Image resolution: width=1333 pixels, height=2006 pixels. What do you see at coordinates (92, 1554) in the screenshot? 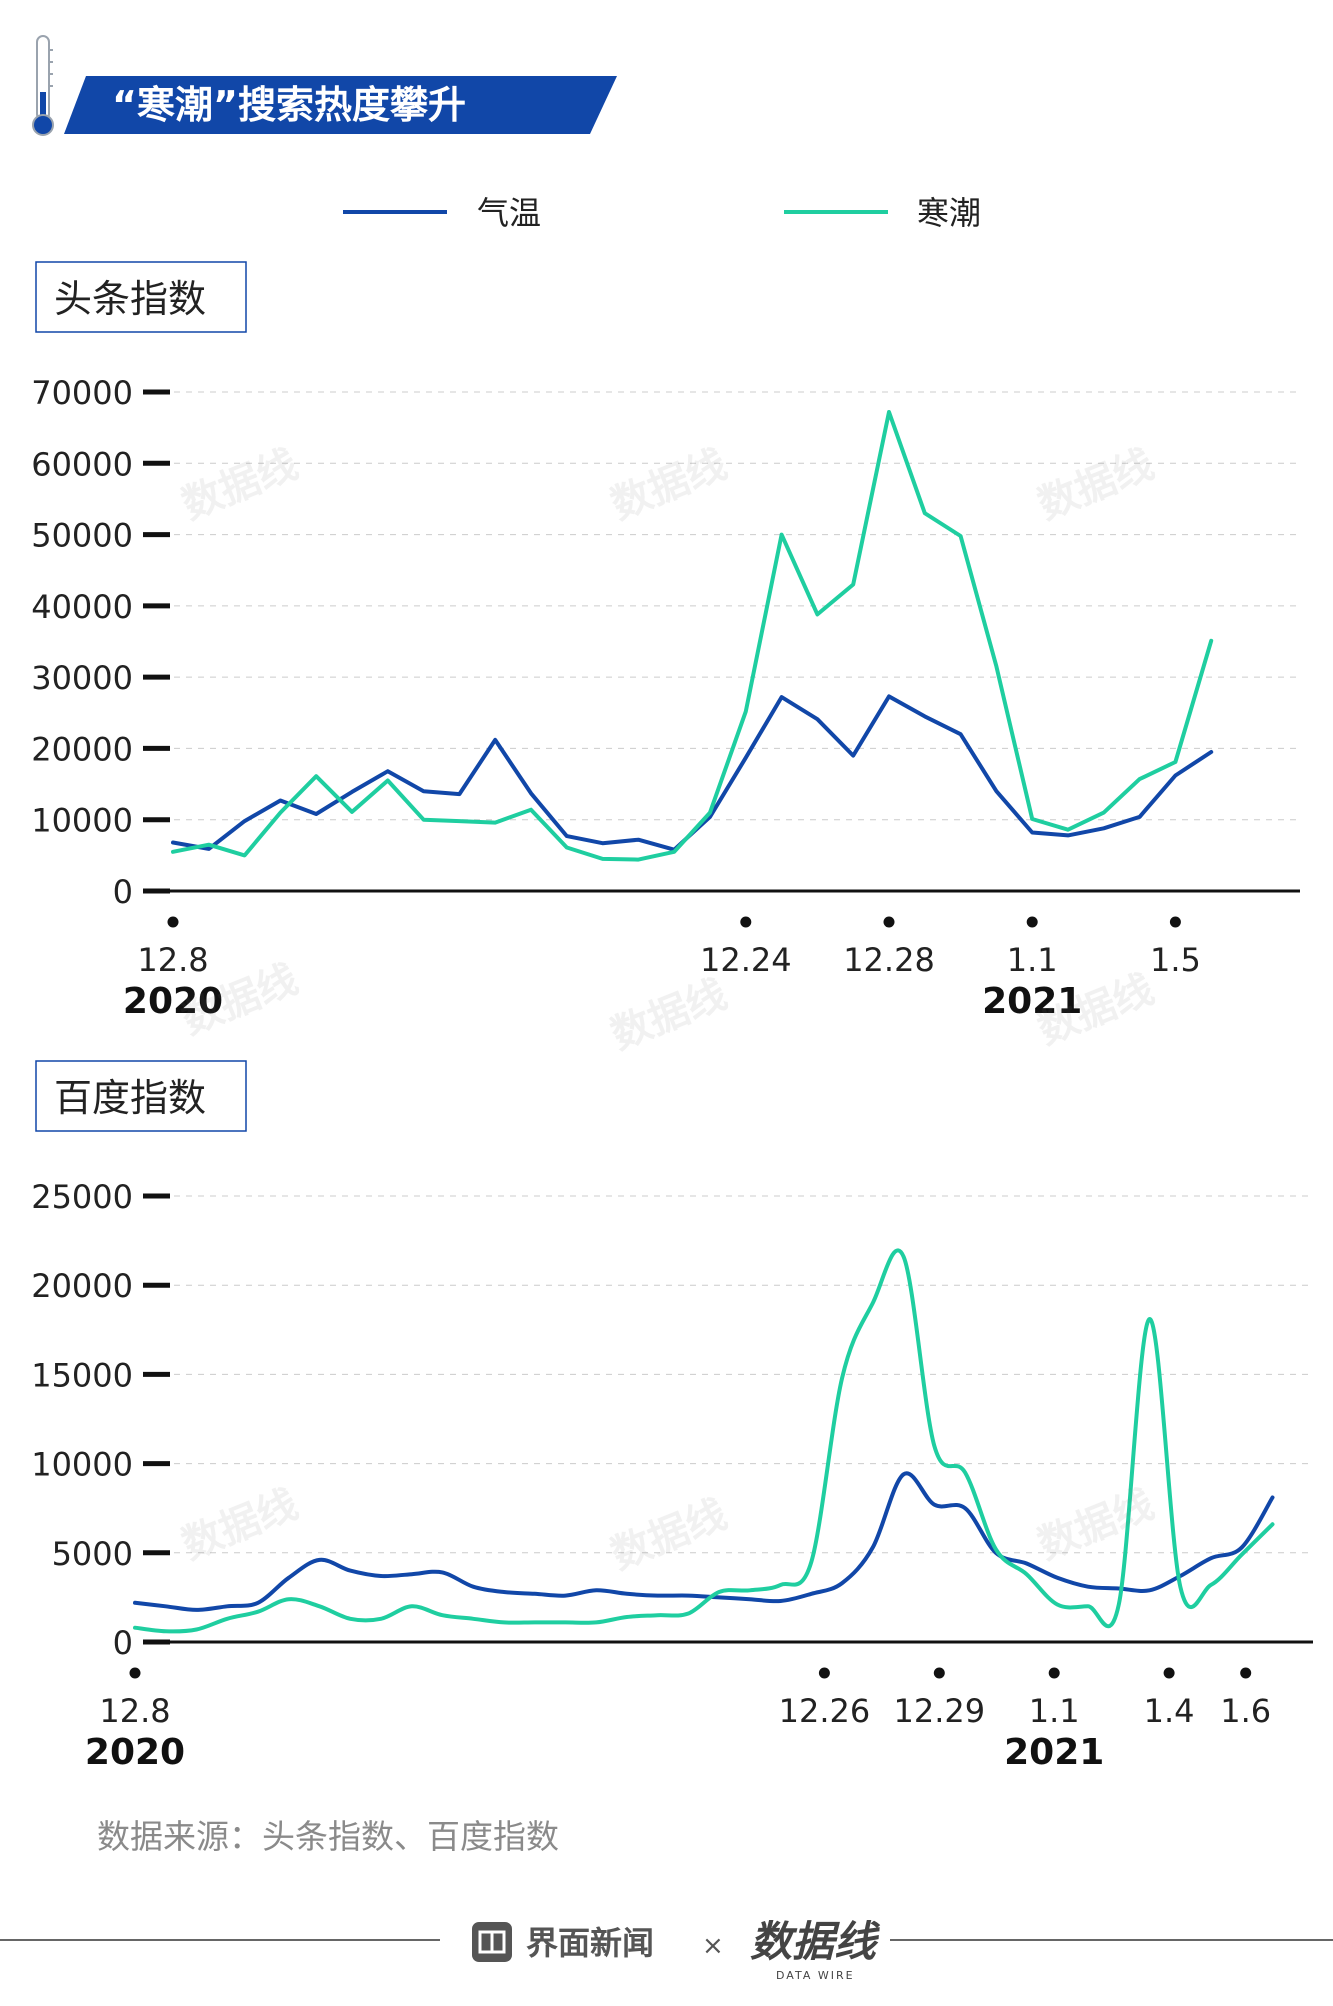
I see `y-tick-label: 5000` at bounding box center [92, 1554].